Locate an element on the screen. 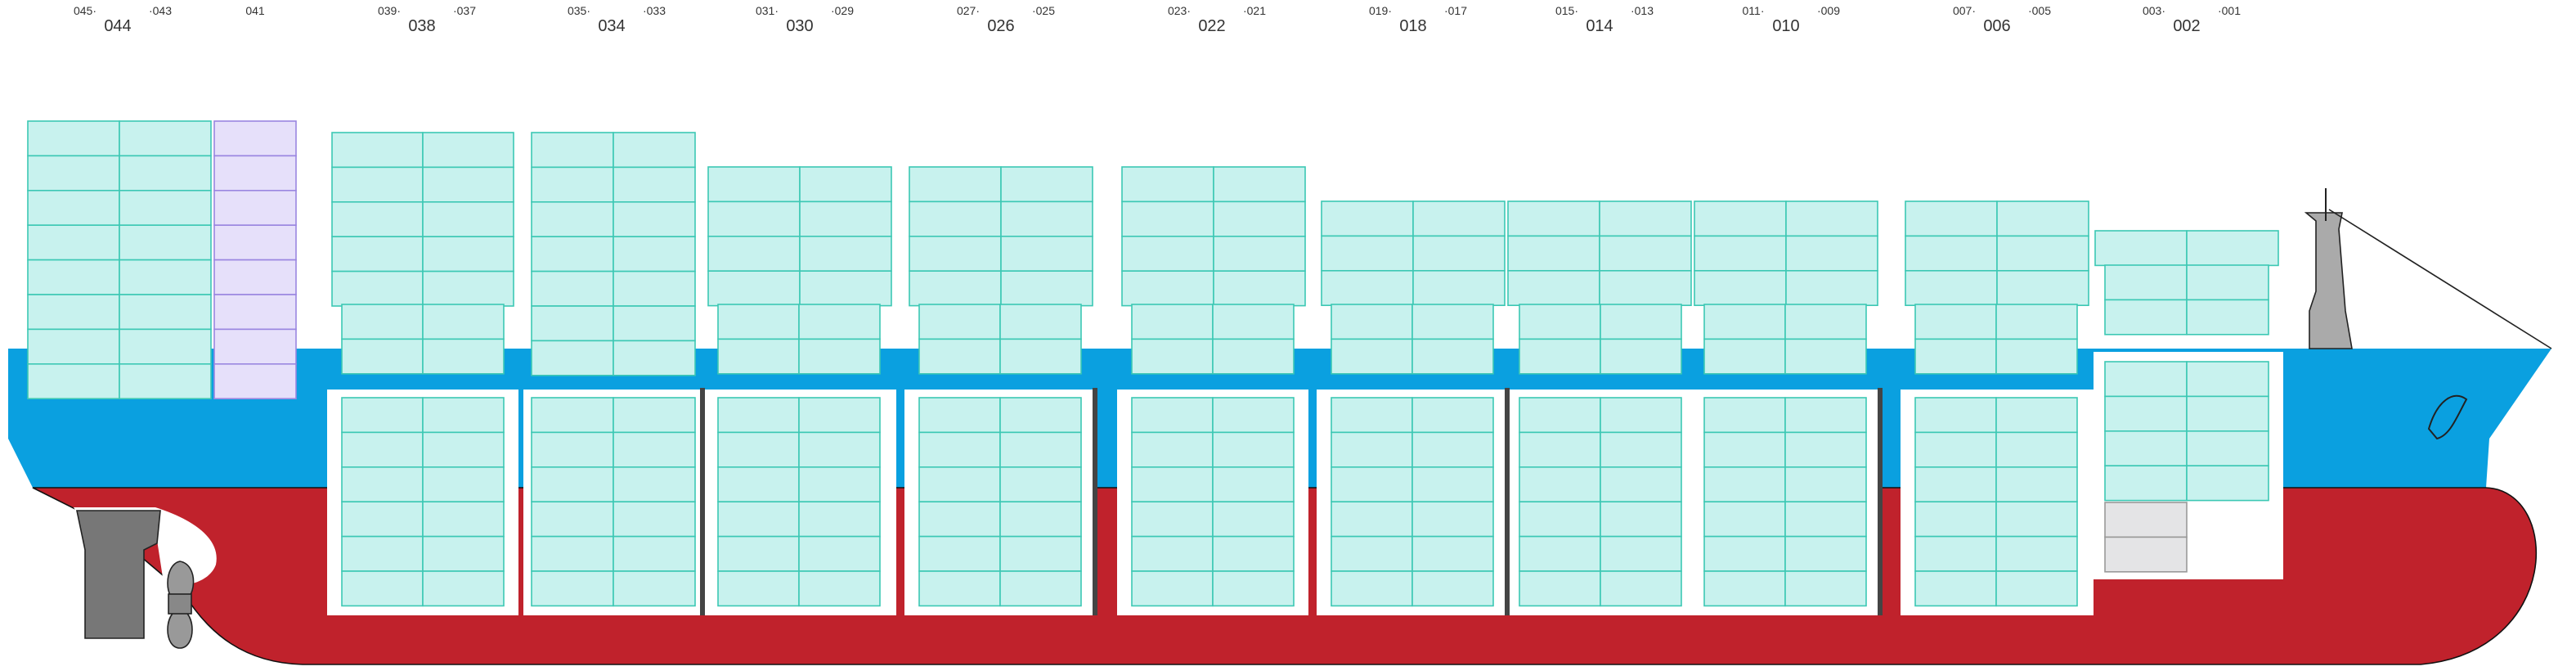 The image size is (2576, 671). bay-label: 018 is located at coordinates (1413, 26).